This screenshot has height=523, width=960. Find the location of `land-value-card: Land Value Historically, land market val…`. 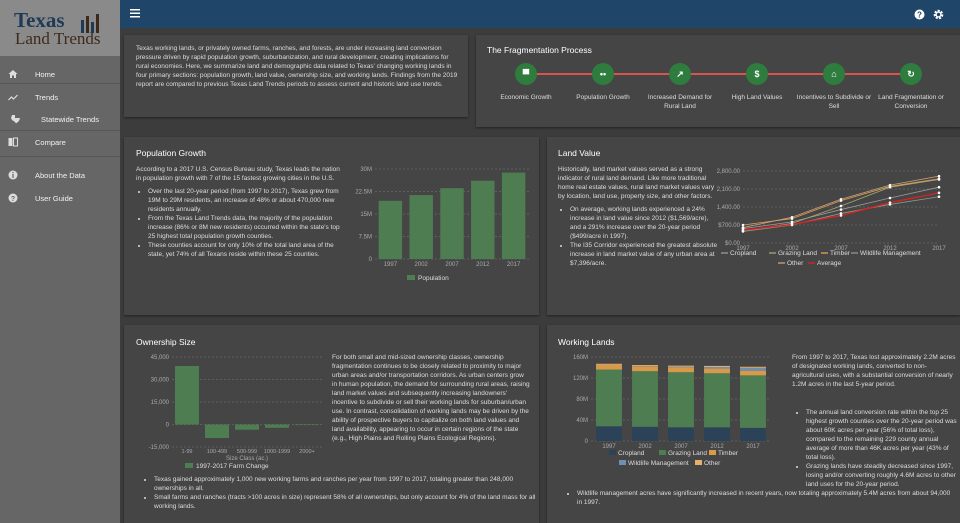

land-value-card: Land Value Historically, land market val… is located at coordinates (753, 226).